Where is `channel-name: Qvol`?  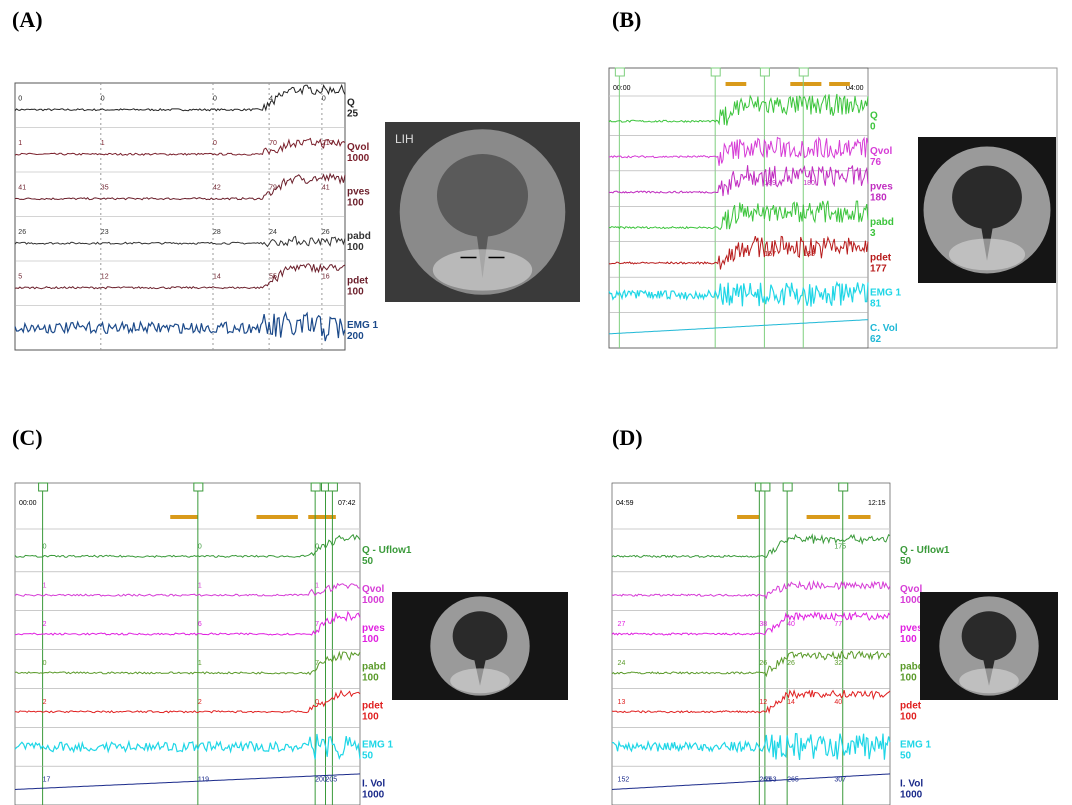
channel-name: Qvol is located at coordinates (373, 589).